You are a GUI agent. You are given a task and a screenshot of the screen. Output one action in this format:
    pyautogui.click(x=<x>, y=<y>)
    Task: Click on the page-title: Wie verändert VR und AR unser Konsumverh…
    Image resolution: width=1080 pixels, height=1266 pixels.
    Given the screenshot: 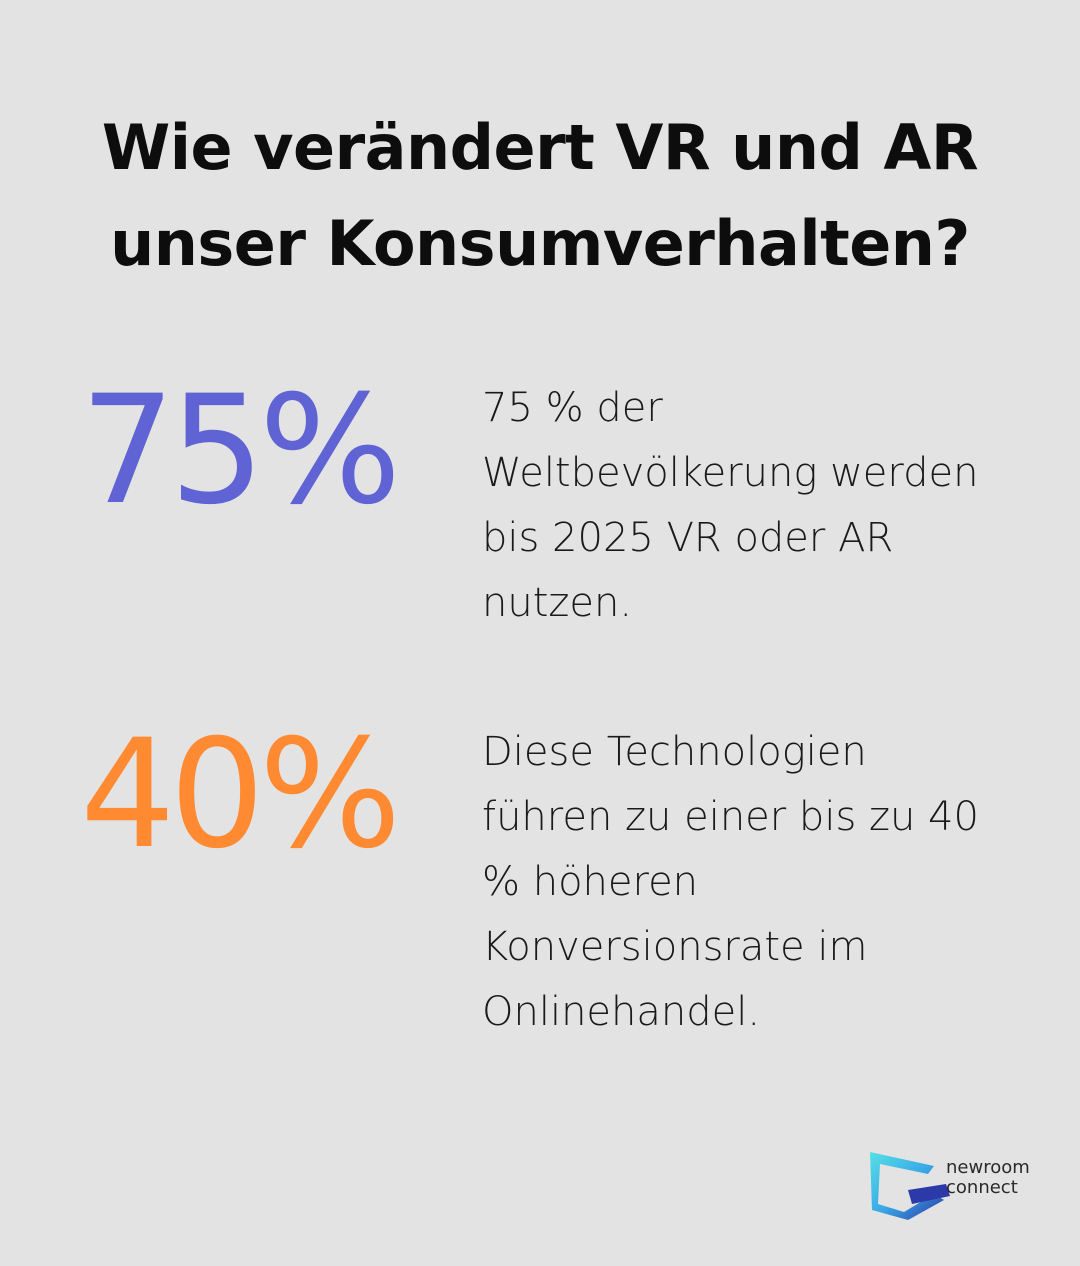 What is the action you would take?
    pyautogui.click(x=540, y=195)
    